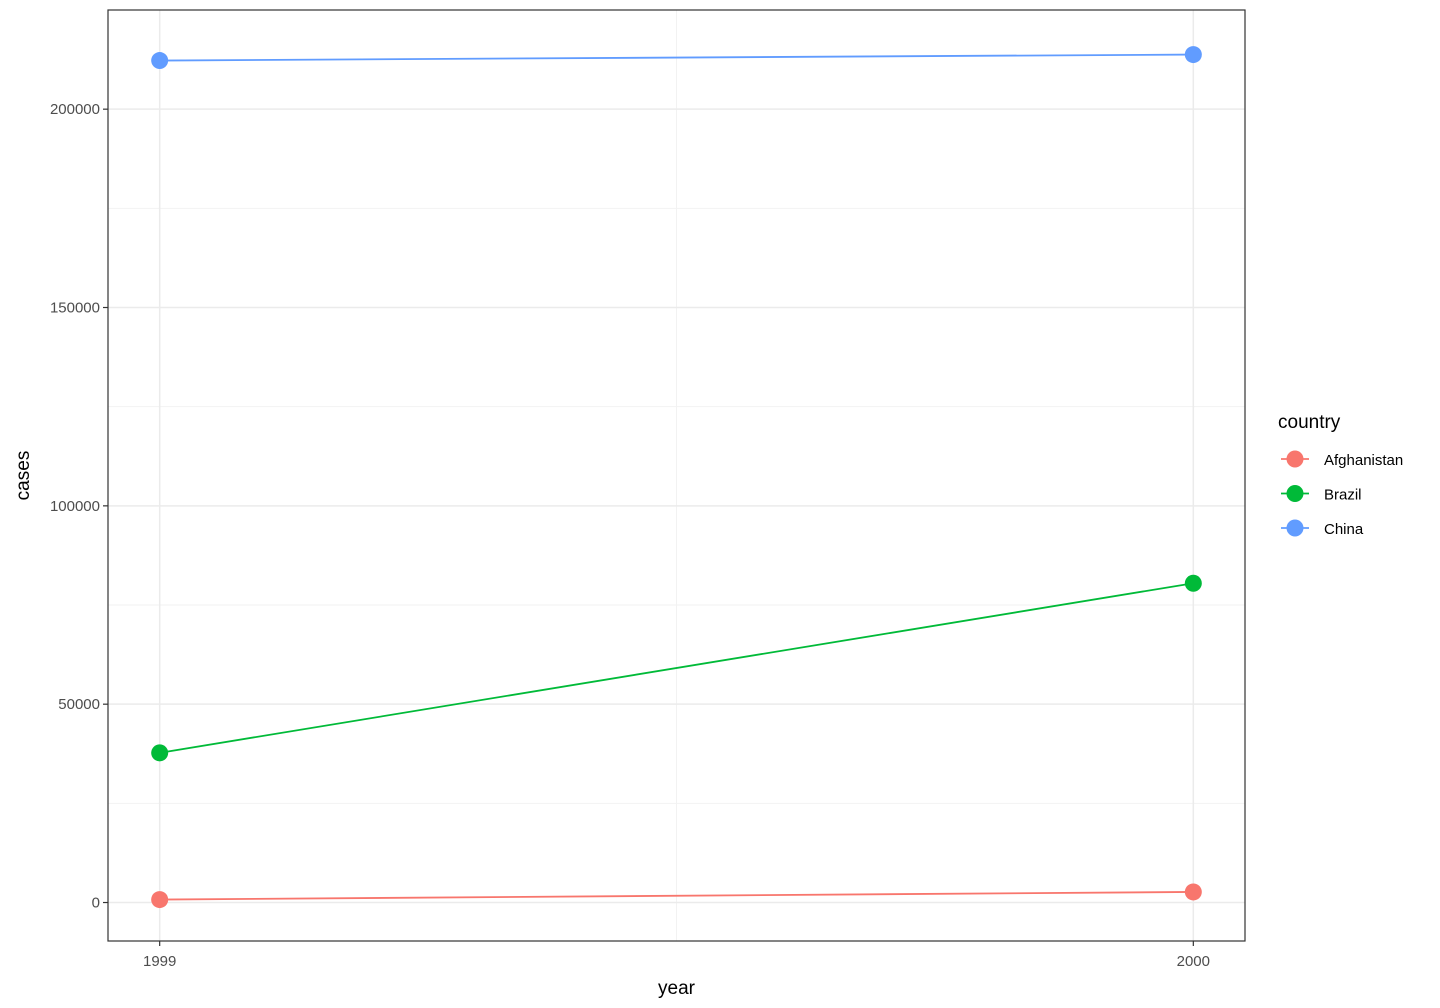 The image size is (1440, 1008). I want to click on y-tick-label: 50000, so click(79, 704).